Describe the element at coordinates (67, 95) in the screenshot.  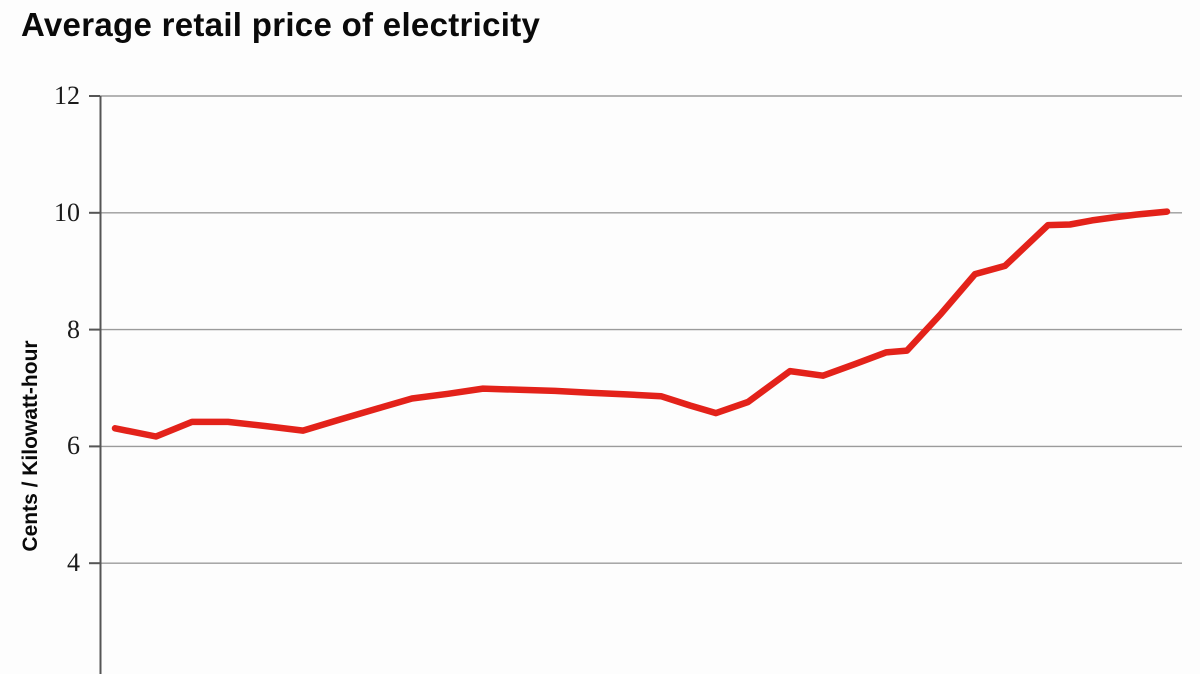
I see `y-tick-label: 12` at that location.